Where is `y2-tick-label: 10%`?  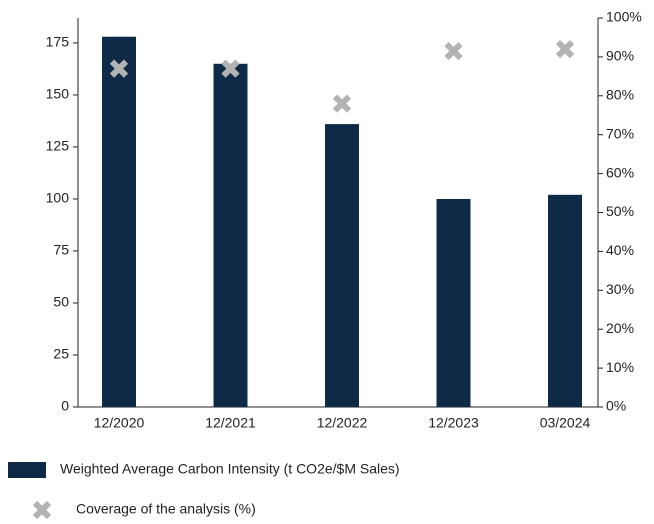
y2-tick-label: 10% is located at coordinates (620, 367).